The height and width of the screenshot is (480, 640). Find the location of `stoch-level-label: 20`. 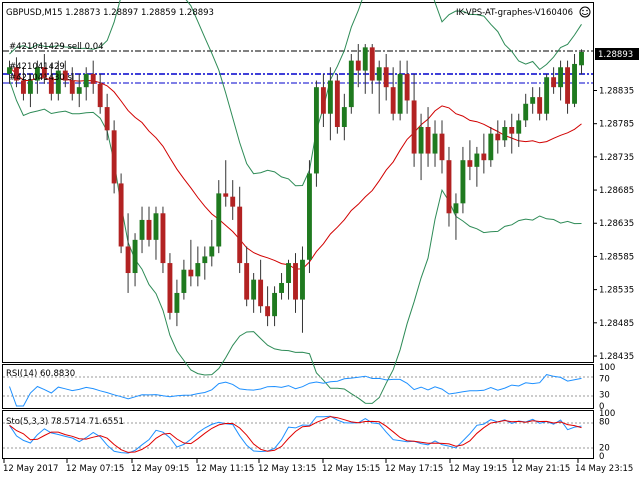

stoch-level-label: 20 is located at coordinates (604, 448).